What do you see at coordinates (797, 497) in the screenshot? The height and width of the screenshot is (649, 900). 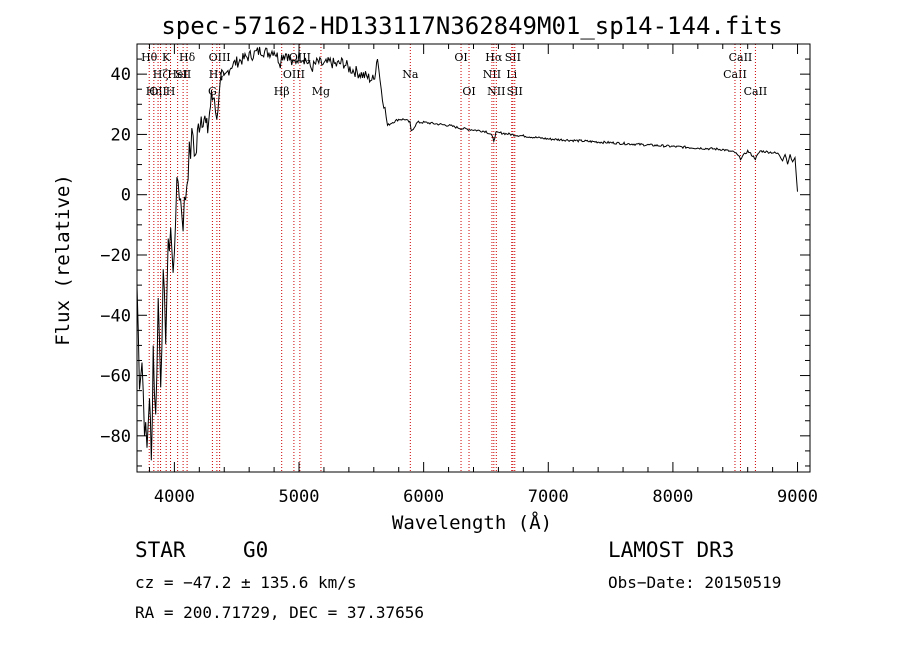 I see `x-tick-label: 9000` at bounding box center [797, 497].